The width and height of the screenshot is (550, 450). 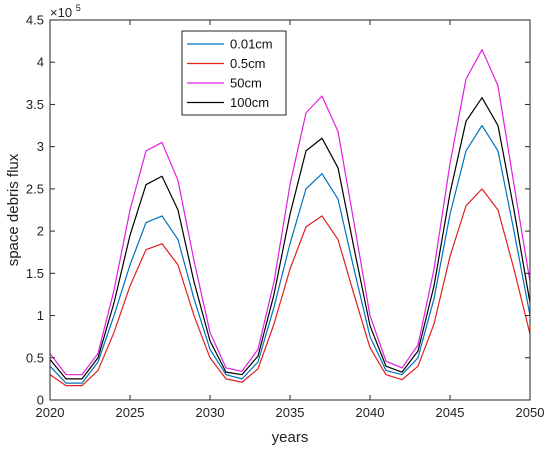 I want to click on y-tick-label: 1, so click(x=40, y=315).